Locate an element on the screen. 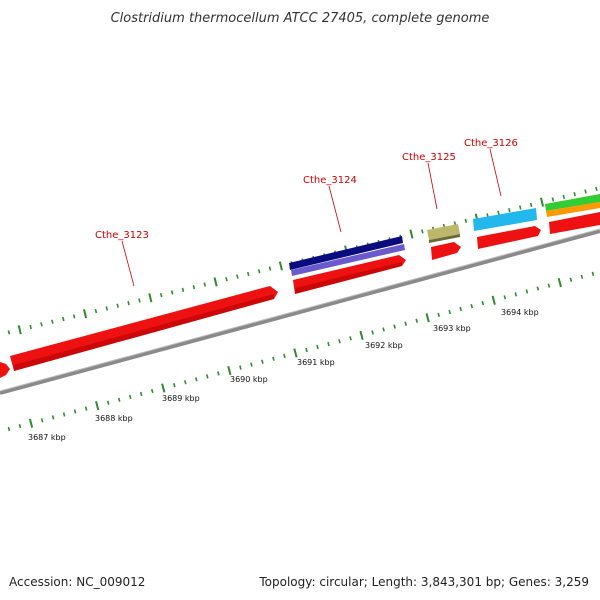 This screenshot has width=600, height=600. cds-bar-green is located at coordinates (572, 202).